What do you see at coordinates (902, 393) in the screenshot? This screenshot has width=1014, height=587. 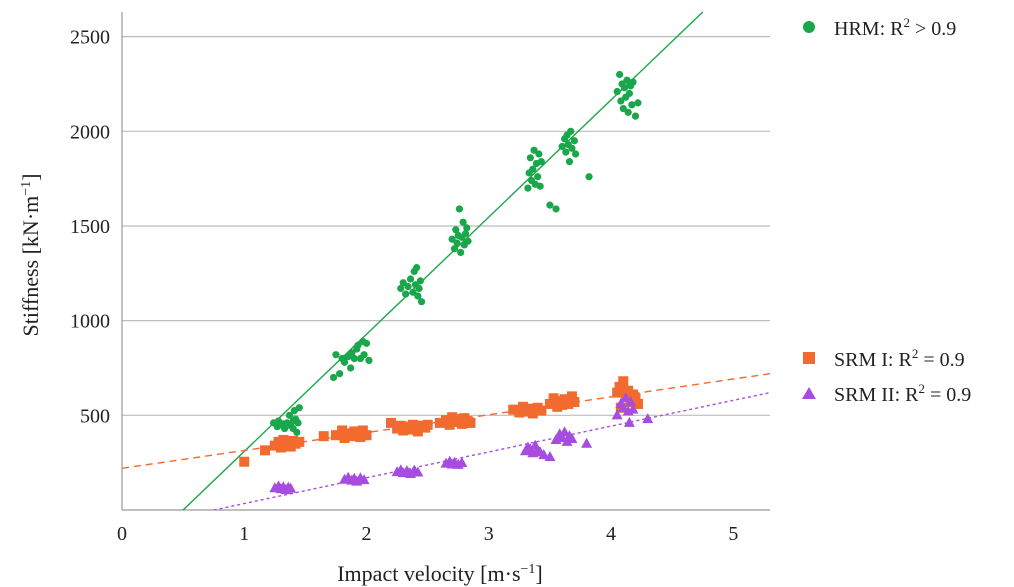 I see `legend-label-srm-ii: SRM II: R2 = 0.9` at bounding box center [902, 393].